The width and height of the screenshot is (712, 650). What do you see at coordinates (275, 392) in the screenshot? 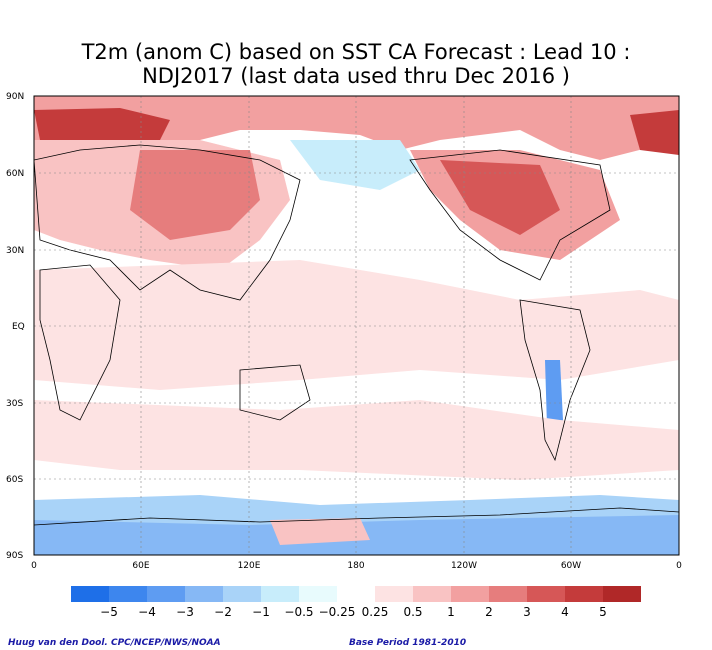
I see `coastline-australia` at bounding box center [275, 392].